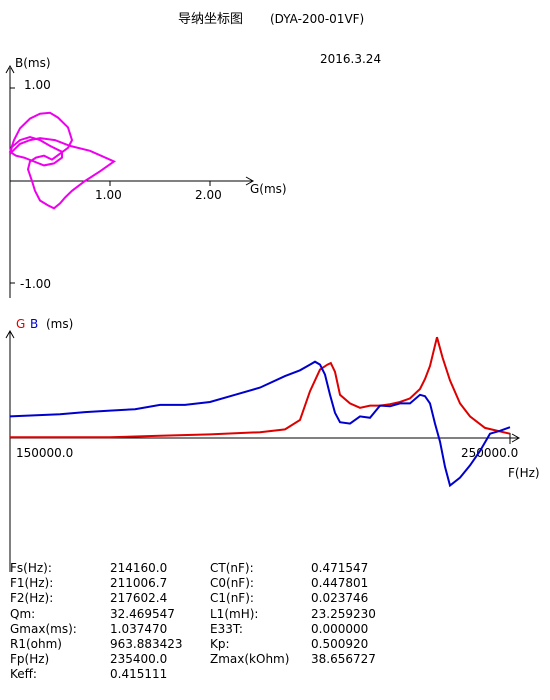 This screenshot has height=700, width=550. I want to click on param-value: 0.415111, so click(139, 674).